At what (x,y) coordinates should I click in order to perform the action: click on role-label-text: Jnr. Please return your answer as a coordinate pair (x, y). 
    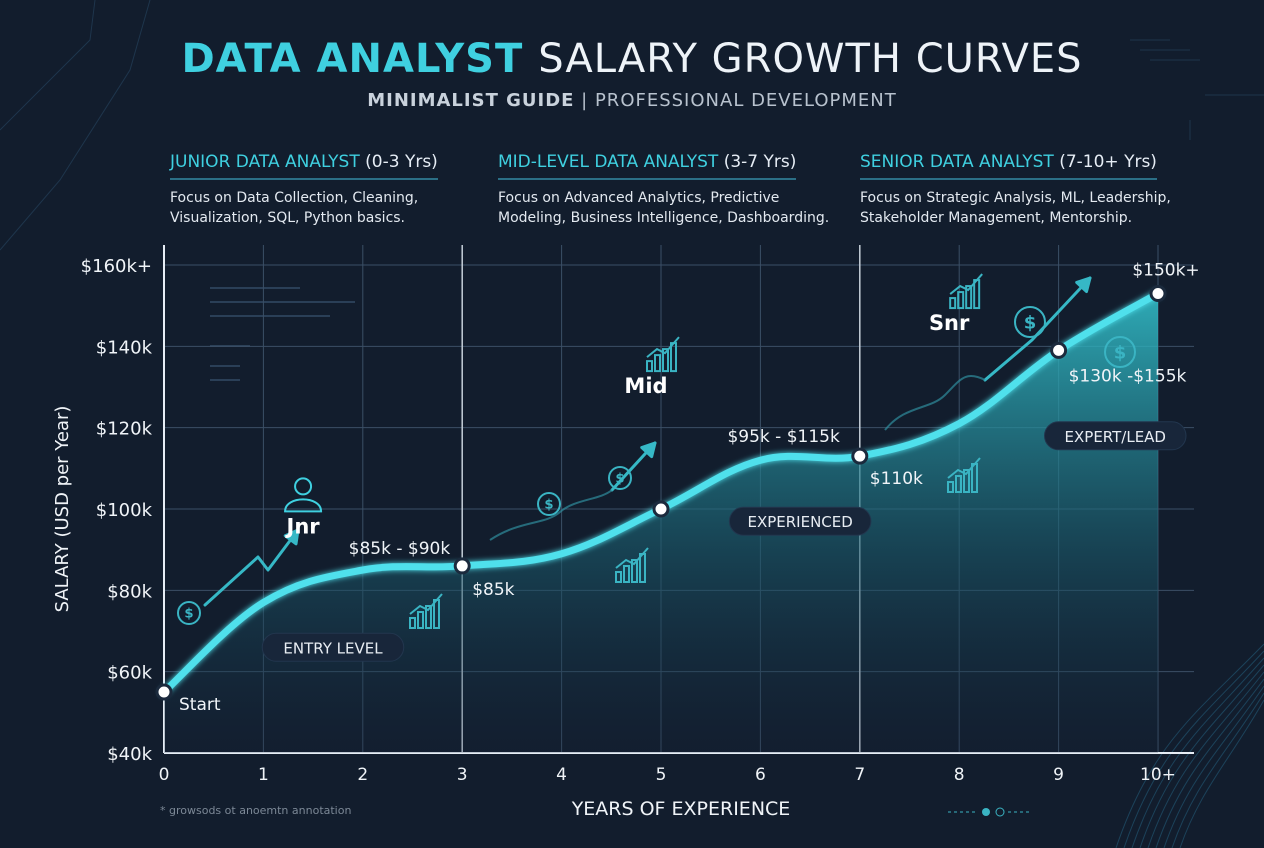
    Looking at the image, I should click on (303, 526).